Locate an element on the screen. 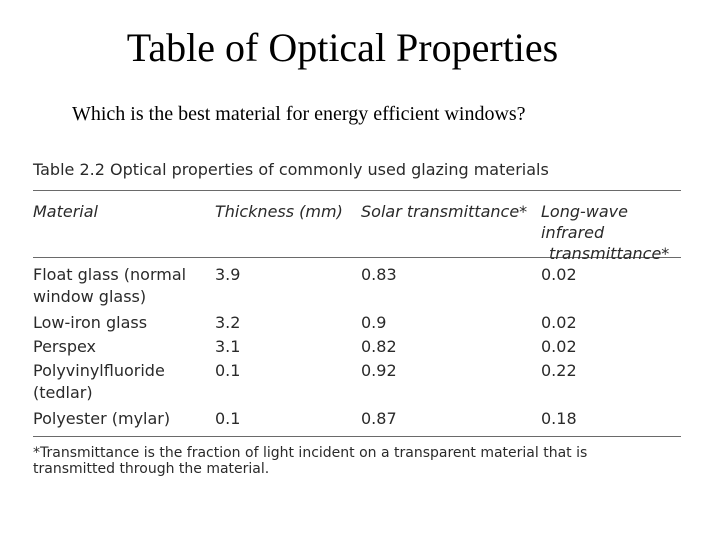  cell-solar: 0.83 is located at coordinates (379, 274).